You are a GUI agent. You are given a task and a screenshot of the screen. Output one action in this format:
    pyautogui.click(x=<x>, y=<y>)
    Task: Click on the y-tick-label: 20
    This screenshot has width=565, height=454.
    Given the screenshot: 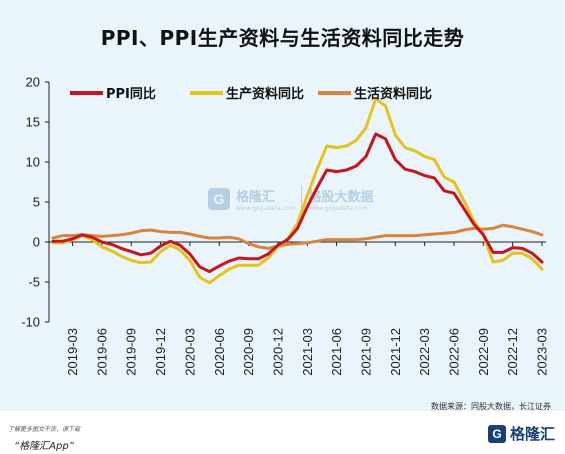 What is the action you would take?
    pyautogui.click(x=33, y=82)
    